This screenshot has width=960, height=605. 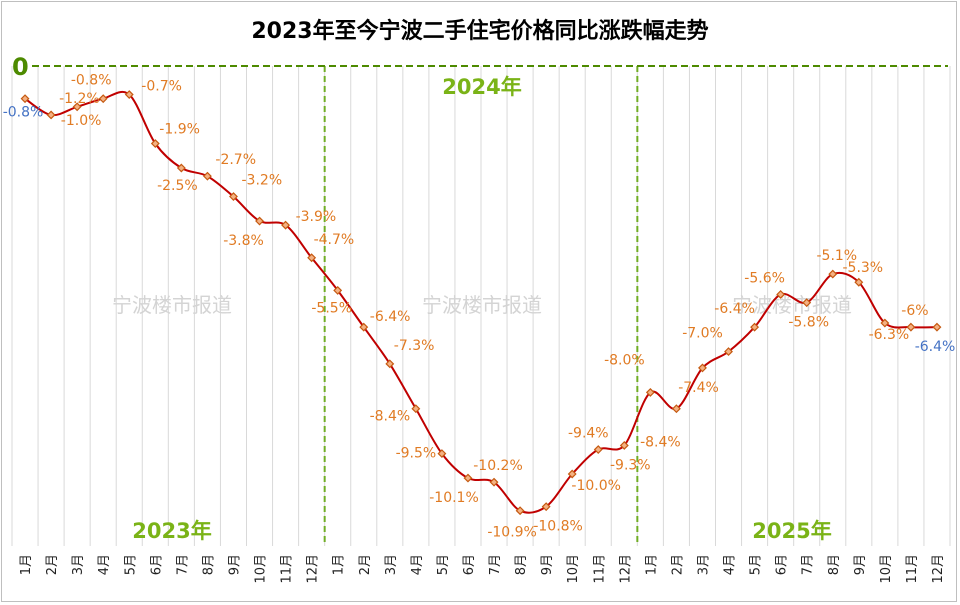 What do you see at coordinates (862, 268) in the screenshot?
I see `data-label: -5.3%` at bounding box center [862, 268].